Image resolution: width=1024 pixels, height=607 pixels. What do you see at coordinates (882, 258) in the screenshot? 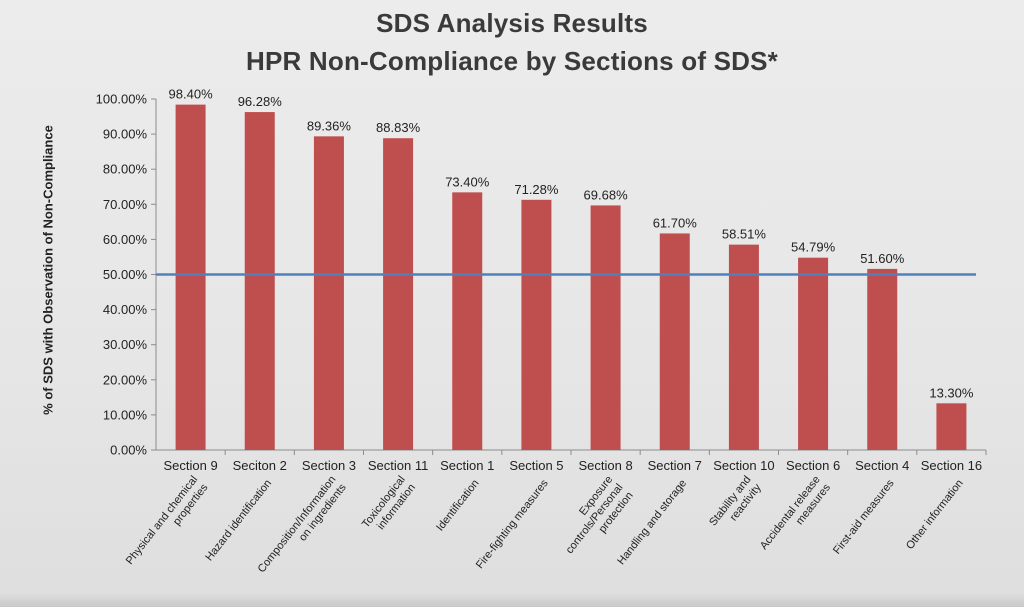
I see `data-label: 51.60%` at bounding box center [882, 258].